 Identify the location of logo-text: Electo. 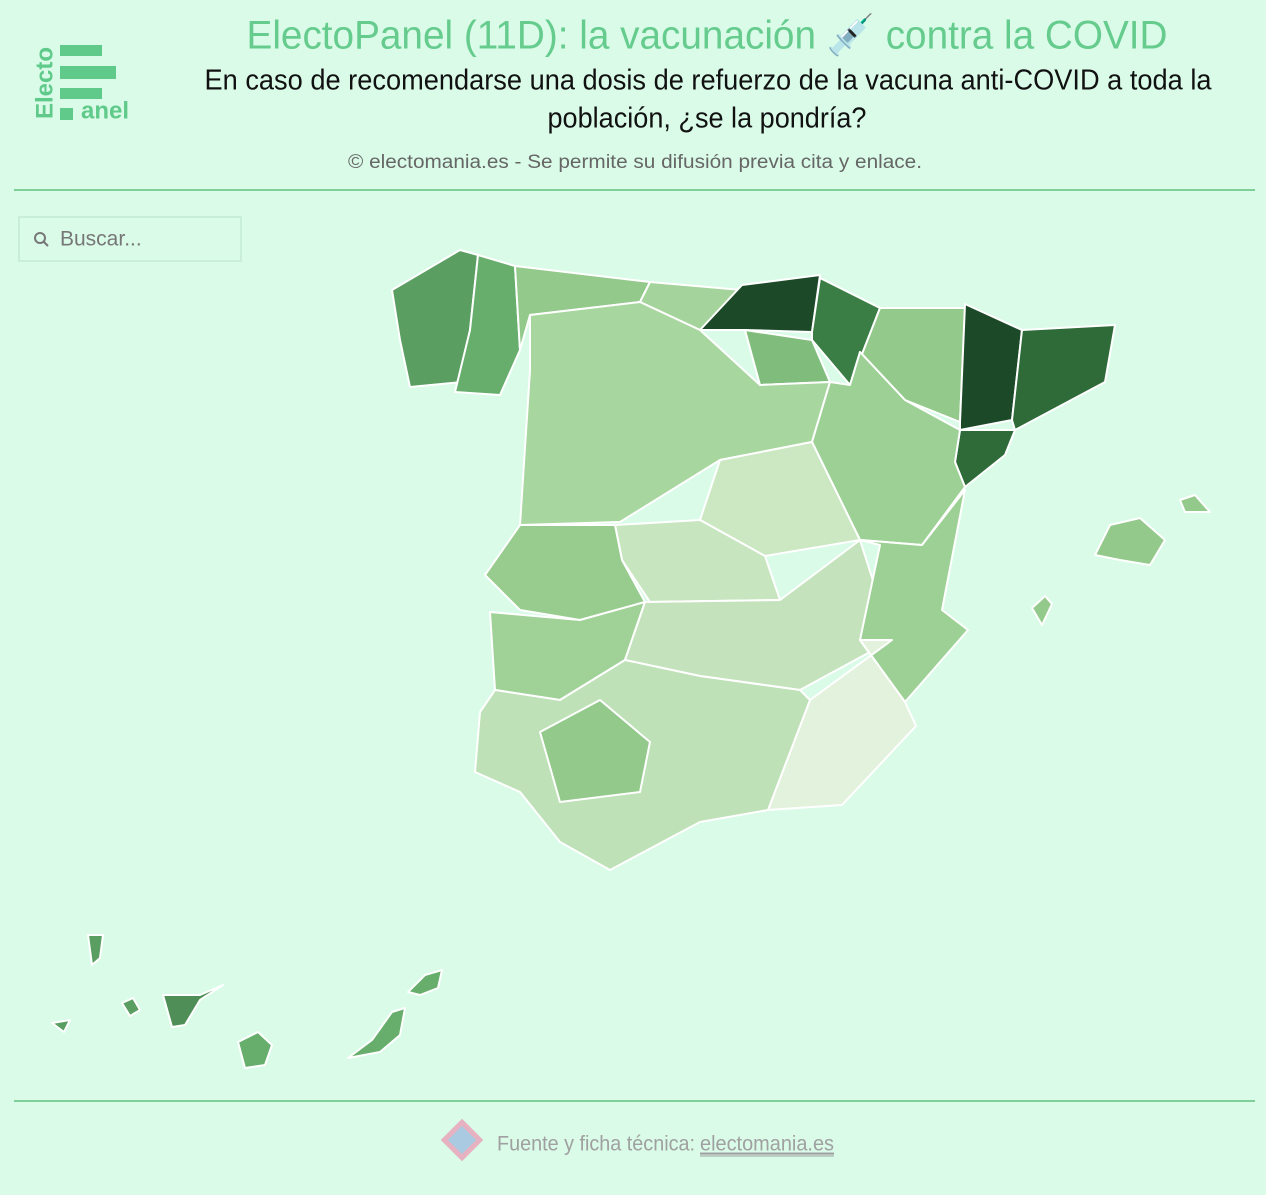
(44, 83).